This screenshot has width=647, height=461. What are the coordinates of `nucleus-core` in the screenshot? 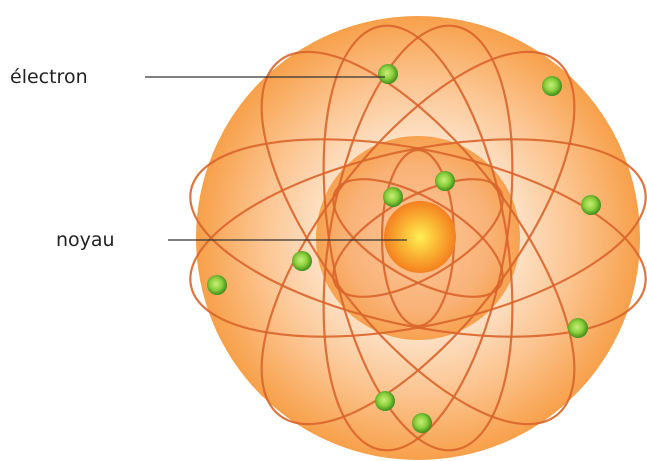 It's located at (420, 237).